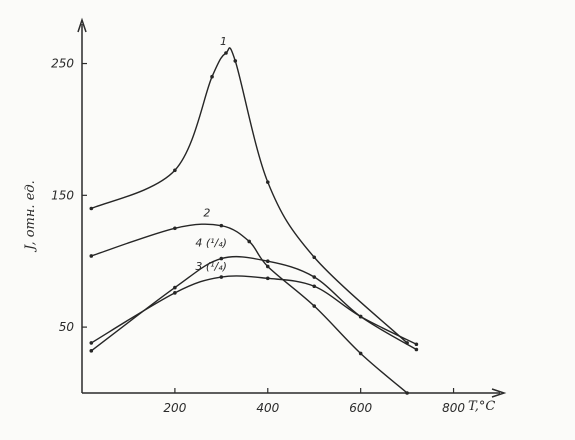  I want to click on y-tick-label-50: 50, so click(67, 327).